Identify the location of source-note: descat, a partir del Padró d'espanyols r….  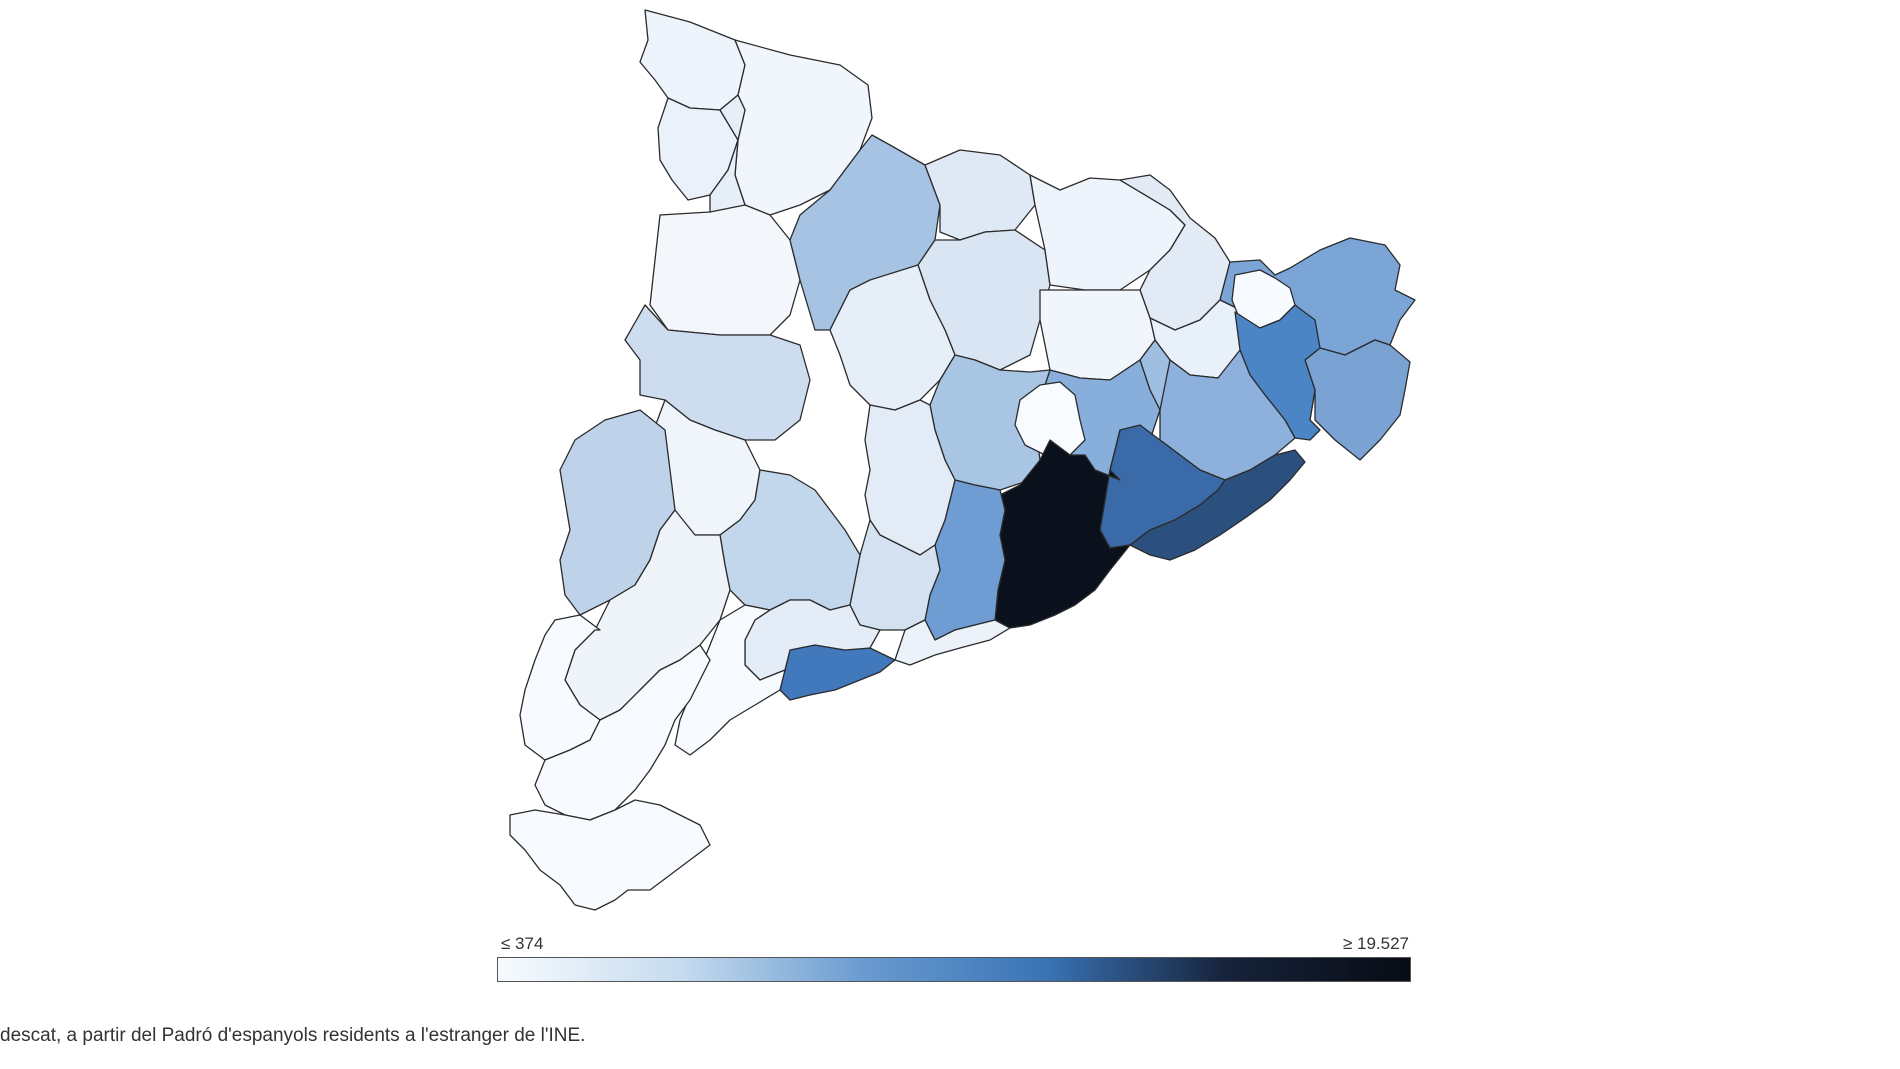
(293, 1035).